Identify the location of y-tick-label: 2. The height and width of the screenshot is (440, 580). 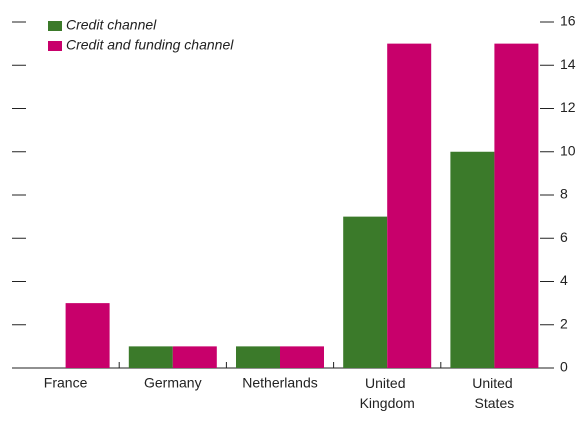
(564, 323).